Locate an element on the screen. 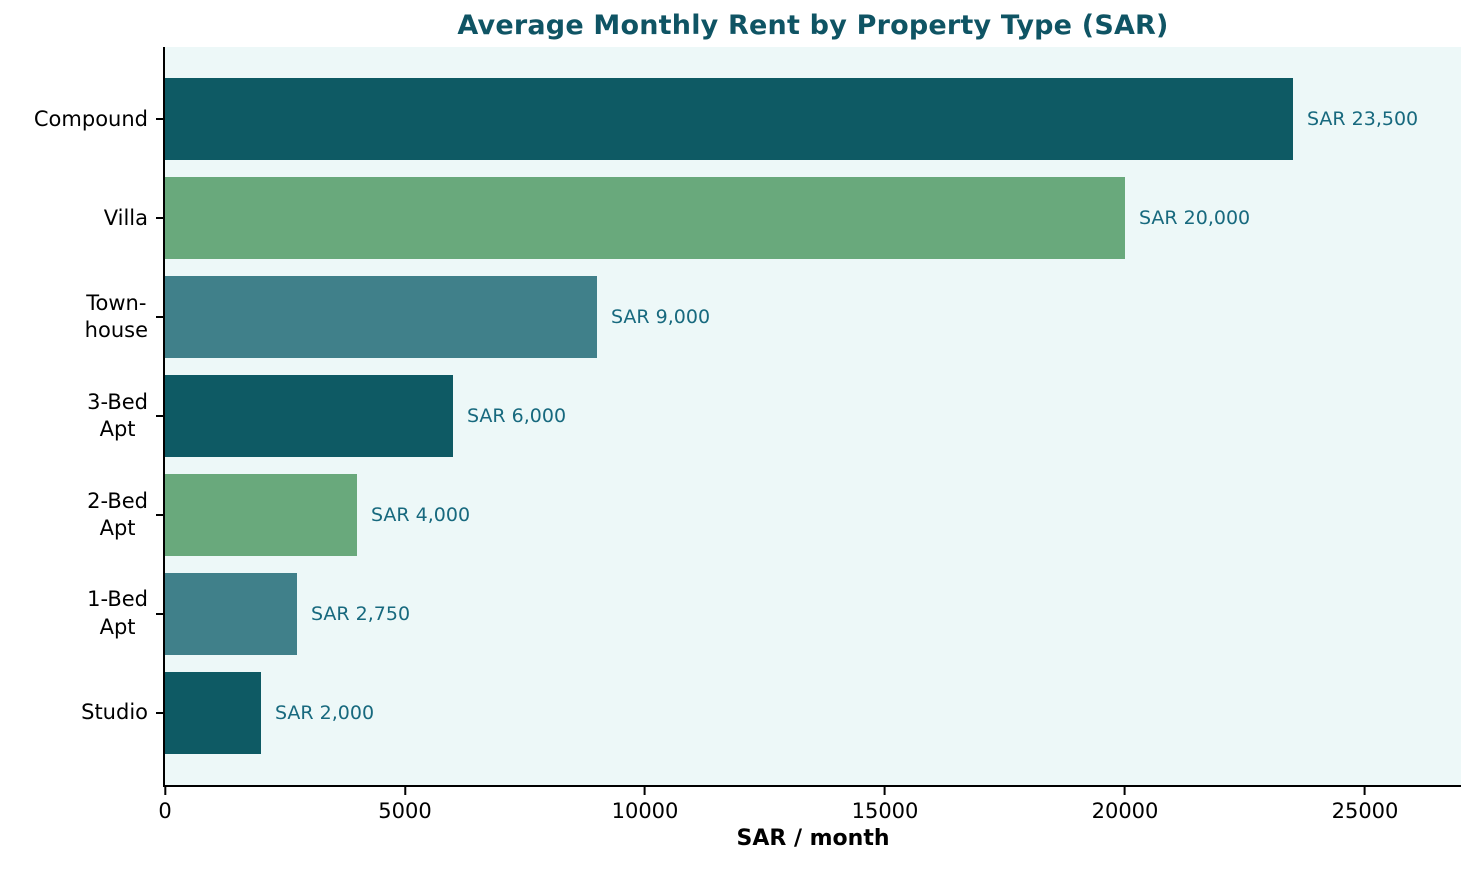 This screenshot has width=1476, height=869. y-tick-label-row: 2-Bed Apt is located at coordinates (74, 514).